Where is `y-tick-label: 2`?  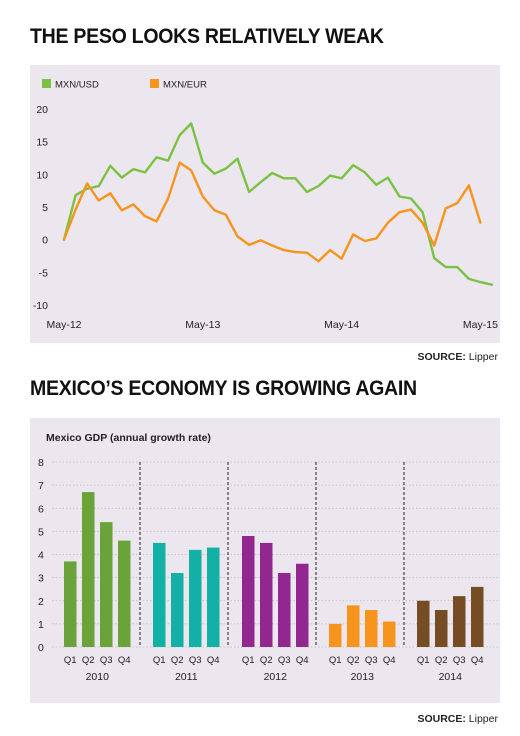 y-tick-label: 2 is located at coordinates (41, 602).